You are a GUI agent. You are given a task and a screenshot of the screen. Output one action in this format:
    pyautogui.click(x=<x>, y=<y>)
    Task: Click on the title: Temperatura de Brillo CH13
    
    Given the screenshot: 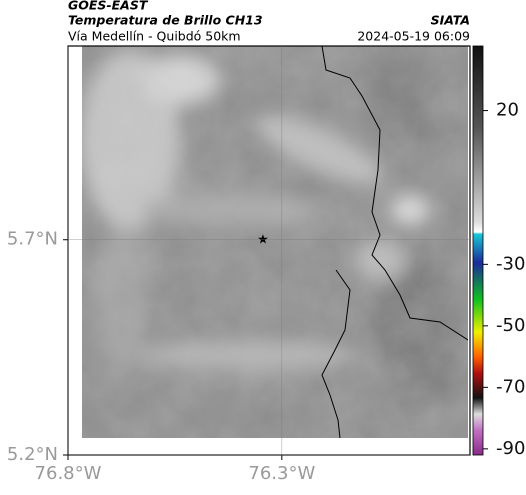 What is the action you would take?
    pyautogui.click(x=165, y=20)
    